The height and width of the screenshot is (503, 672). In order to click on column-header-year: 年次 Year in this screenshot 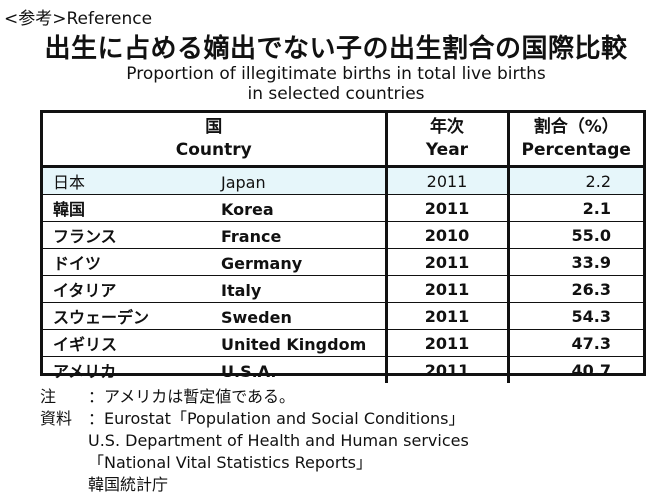, I will do `click(448, 140)`.